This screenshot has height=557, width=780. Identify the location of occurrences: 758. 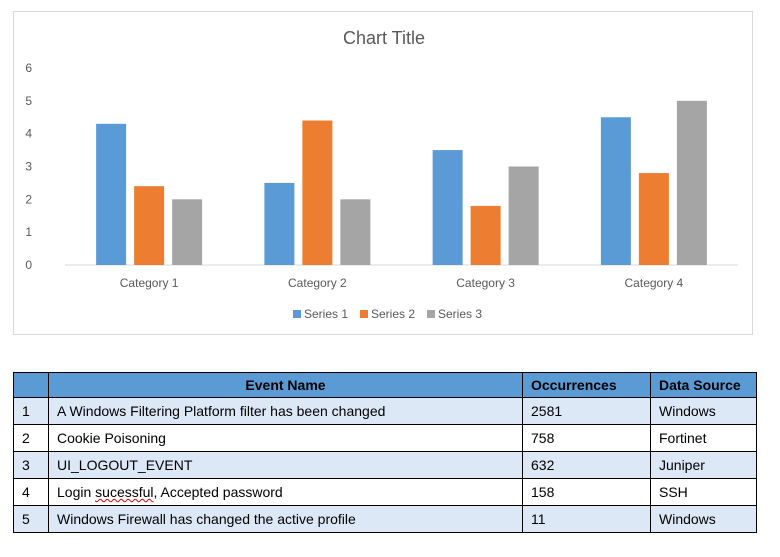
(586, 438).